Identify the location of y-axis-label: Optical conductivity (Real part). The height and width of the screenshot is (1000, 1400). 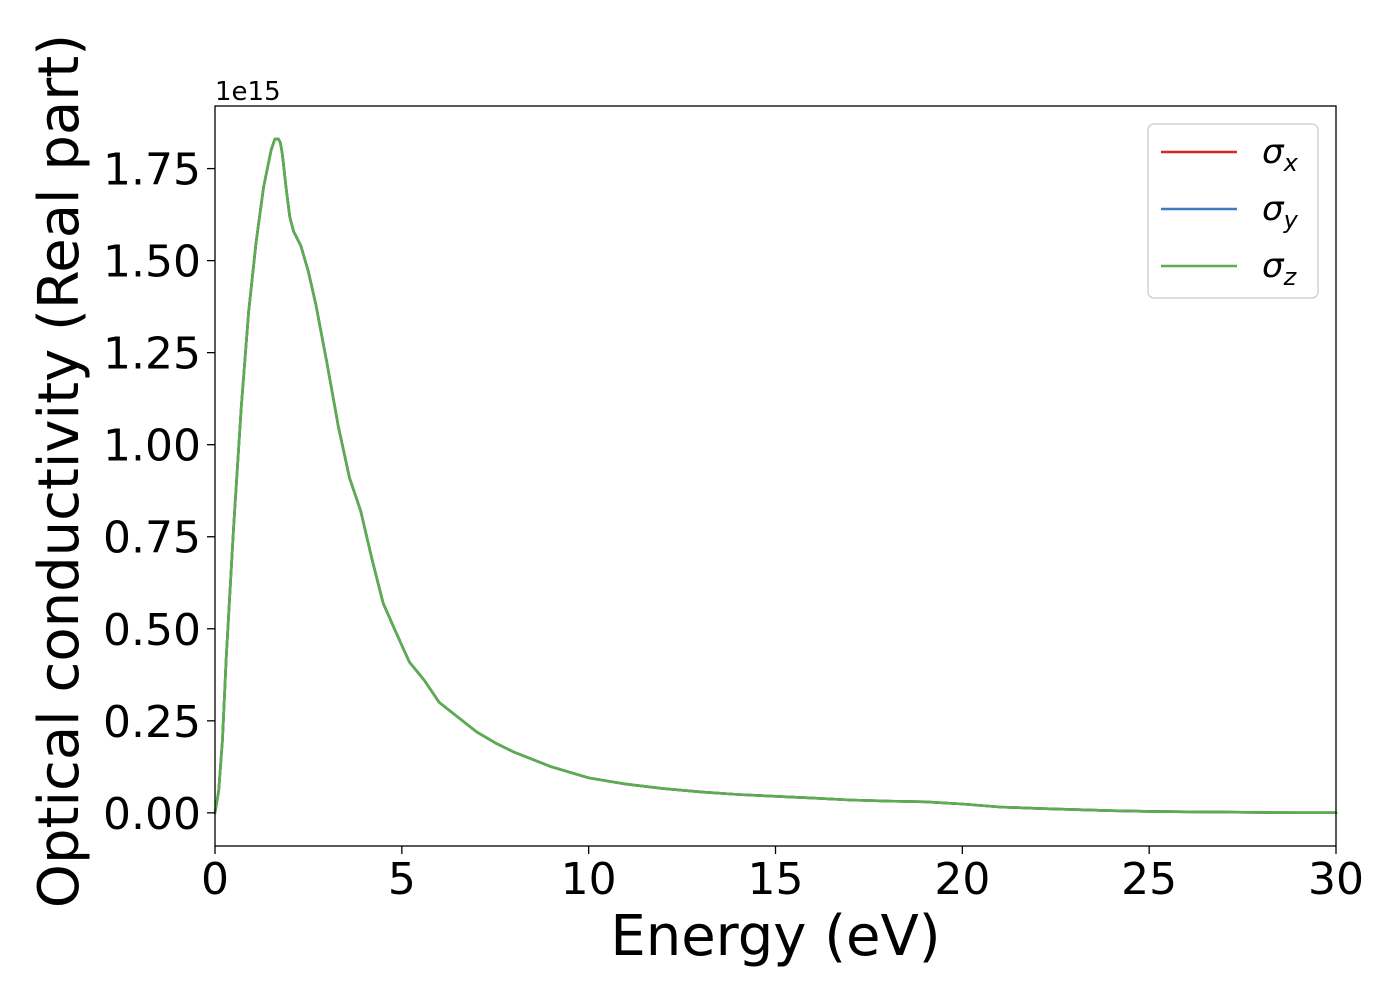
(59, 471).